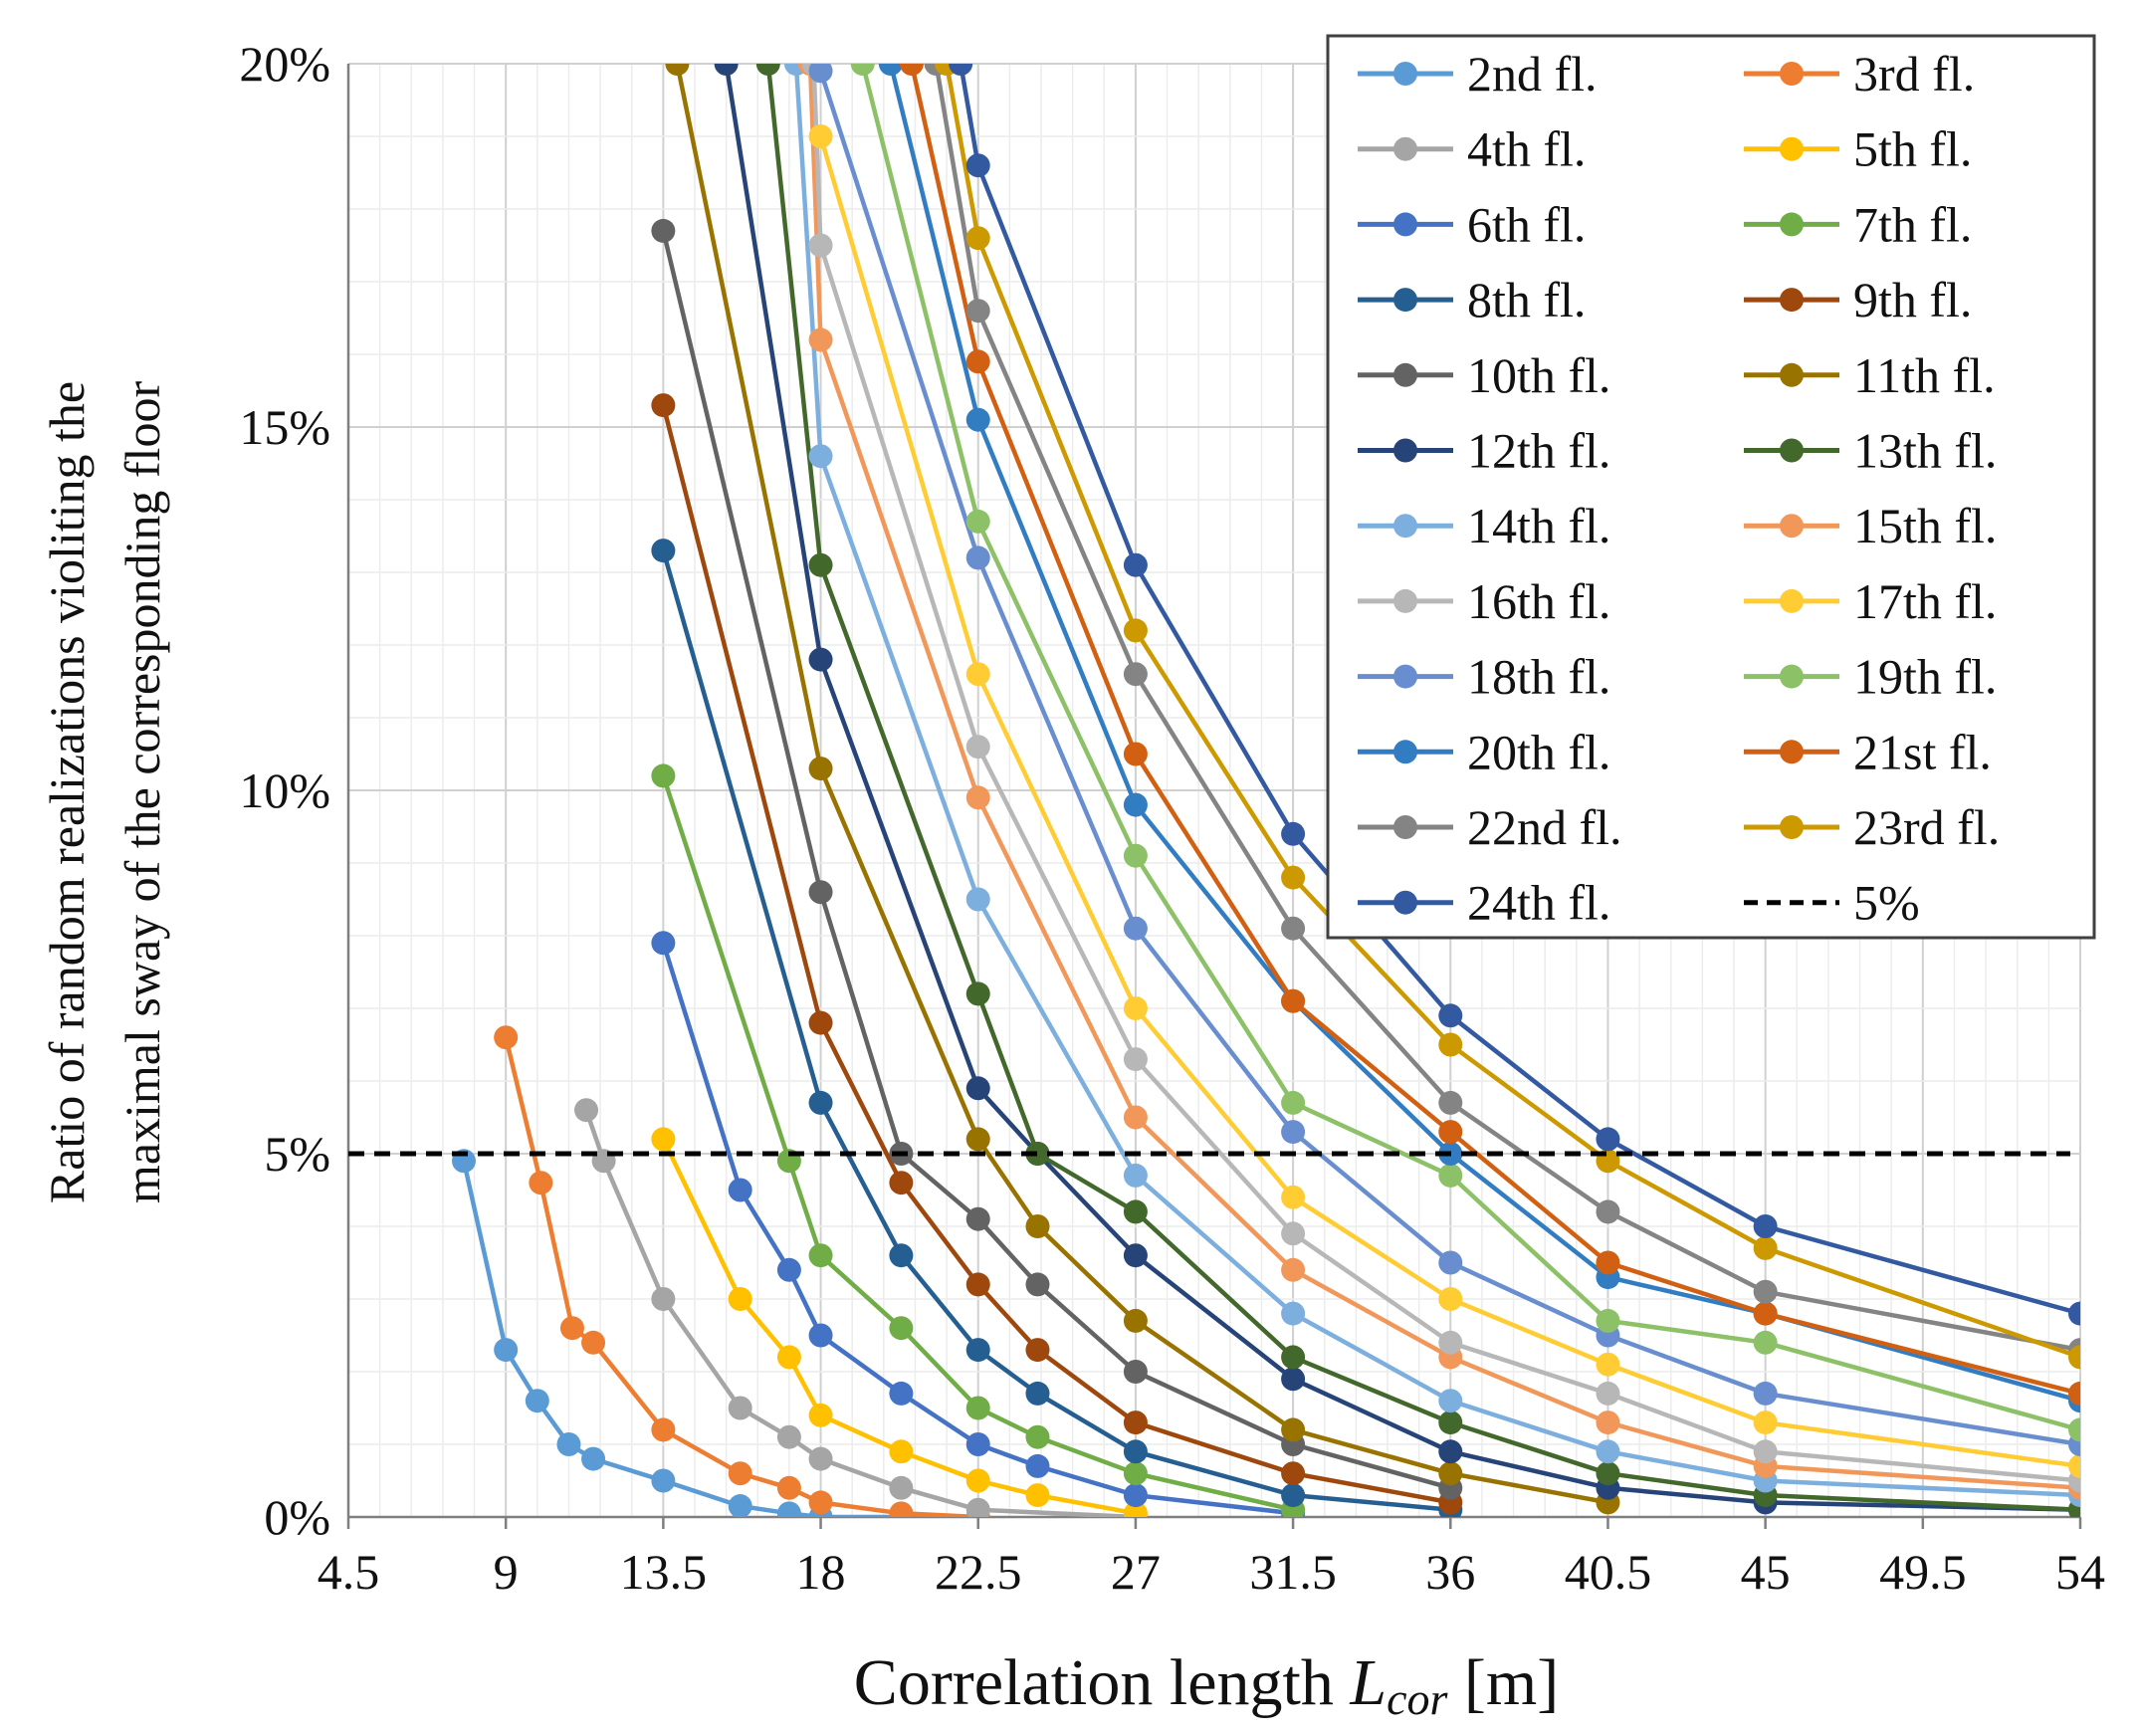  What do you see at coordinates (1868, 752) in the screenshot?
I see `legend-item: 21st fl.` at bounding box center [1868, 752].